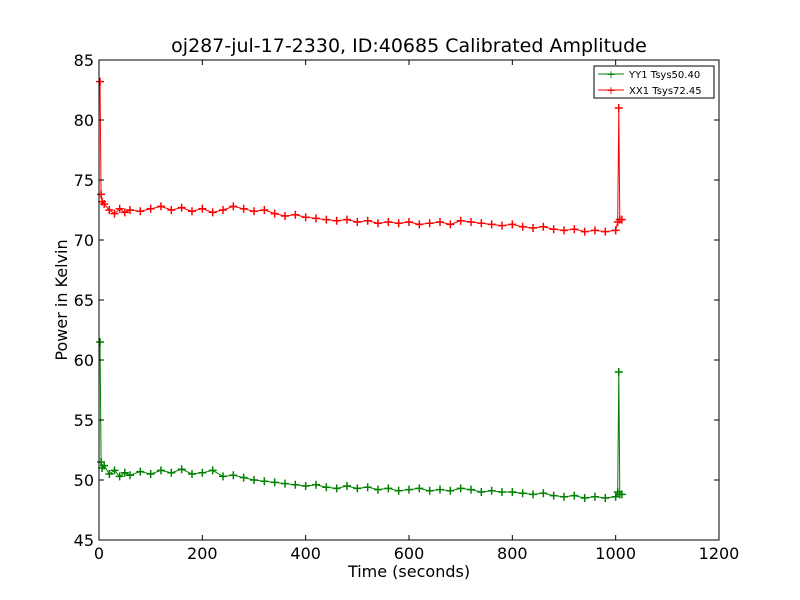 This screenshot has width=800, height=600. I want to click on x-tick-label: 800, so click(512, 553).